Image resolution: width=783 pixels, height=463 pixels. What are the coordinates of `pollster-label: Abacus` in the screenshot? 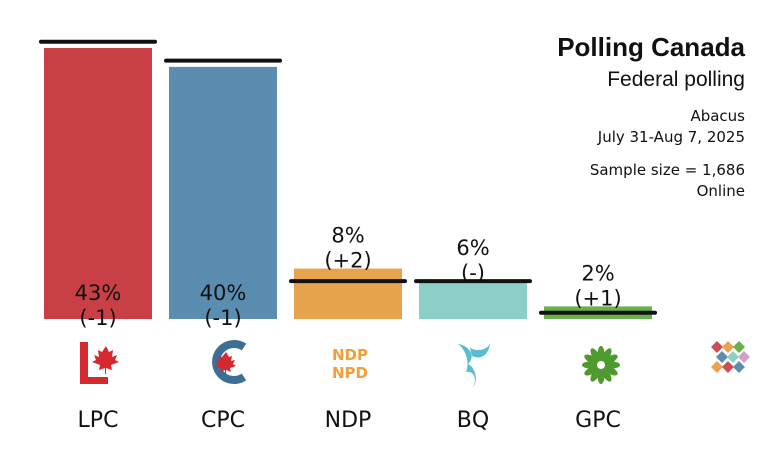 It's located at (717, 116).